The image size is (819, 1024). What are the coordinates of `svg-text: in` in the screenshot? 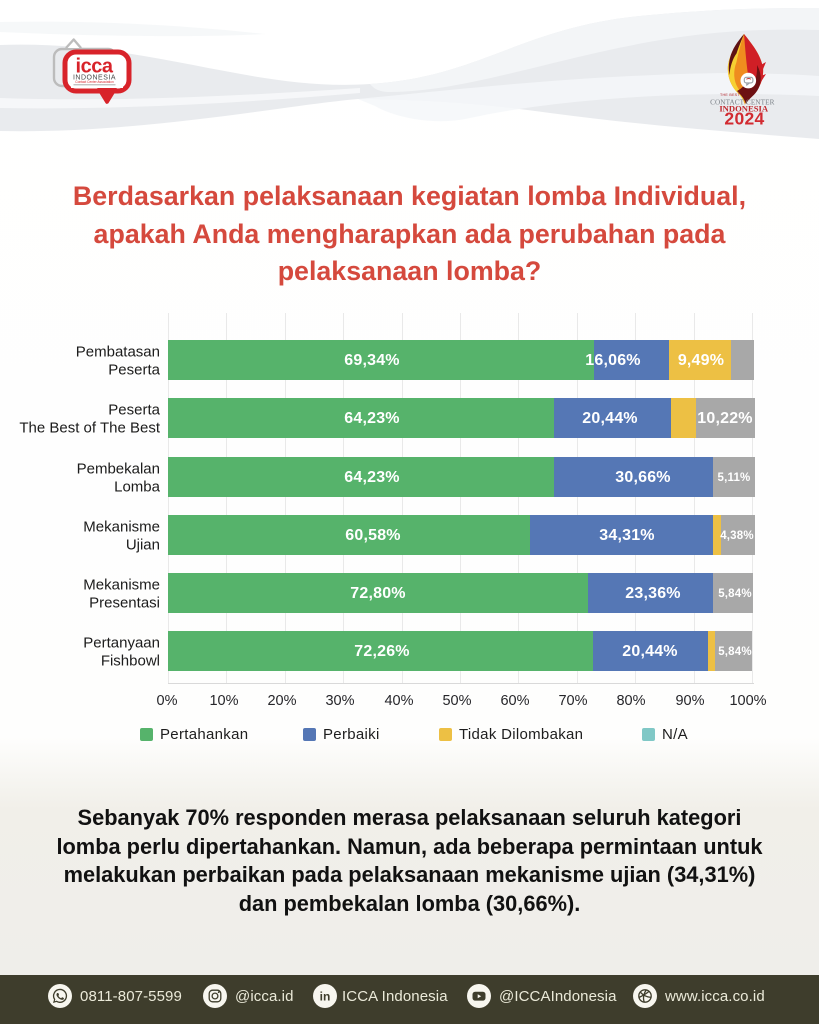 It's located at (325, 996).